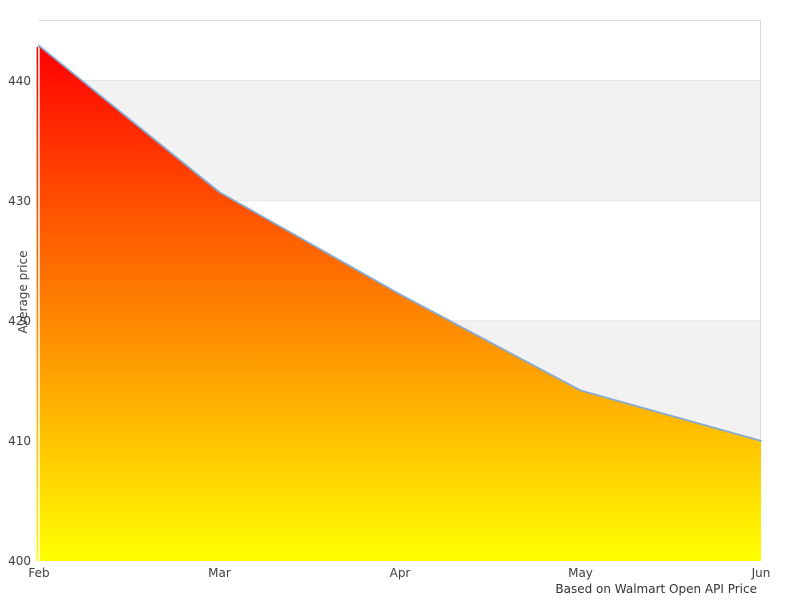  Describe the element at coordinates (19, 561) in the screenshot. I see `y-tick-label: 400` at that location.